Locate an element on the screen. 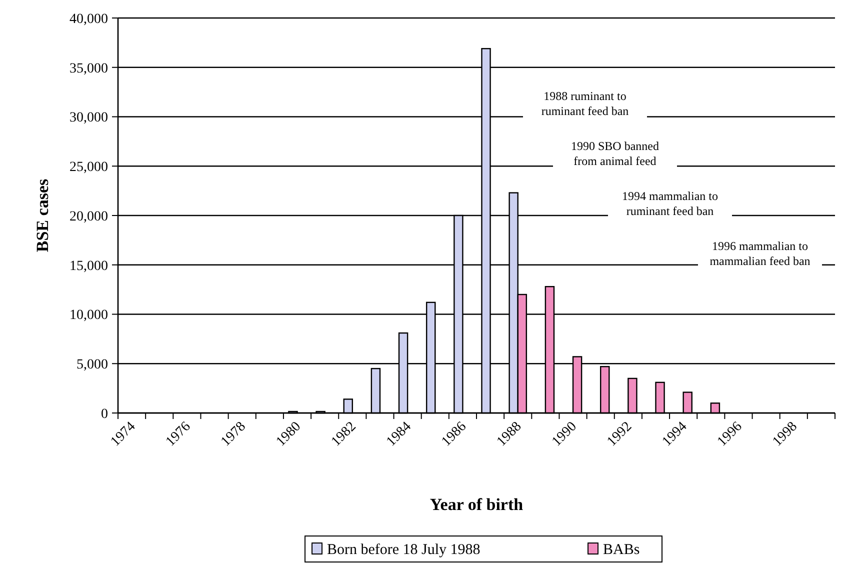 The height and width of the screenshot is (568, 846). annotation: 1996 mammalian to mammalian feed ban is located at coordinates (760, 253).